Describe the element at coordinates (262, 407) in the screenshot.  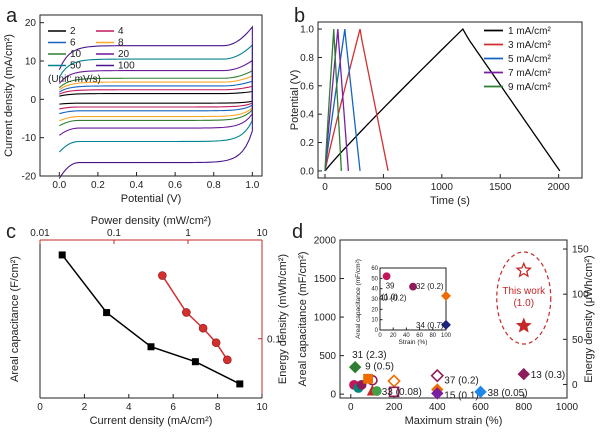
I see `x-tick-label-c: 10` at that location.